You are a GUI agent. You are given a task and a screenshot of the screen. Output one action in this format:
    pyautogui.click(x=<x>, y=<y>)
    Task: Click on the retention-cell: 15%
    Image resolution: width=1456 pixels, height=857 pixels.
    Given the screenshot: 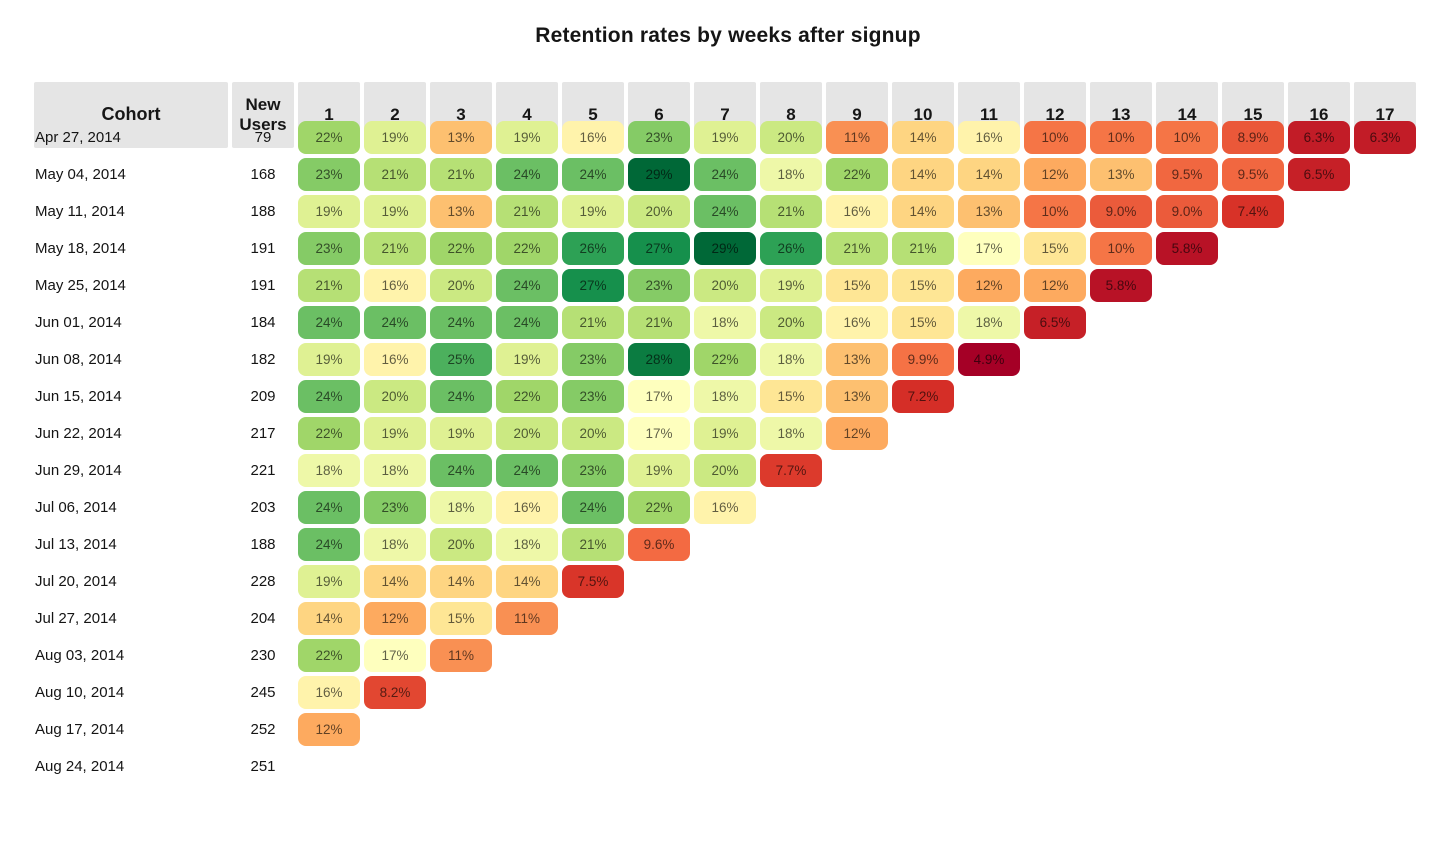 What is the action you would take?
    pyautogui.click(x=923, y=285)
    